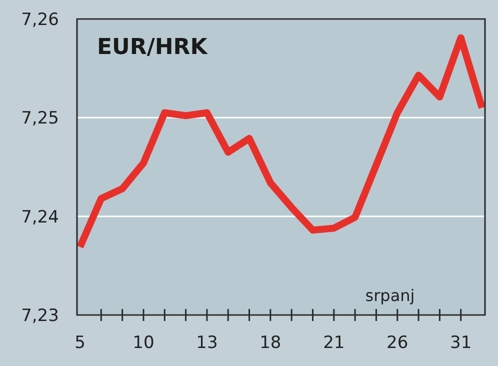  Describe the element at coordinates (143, 343) in the screenshot. I see `x-tick-label: 10` at that location.